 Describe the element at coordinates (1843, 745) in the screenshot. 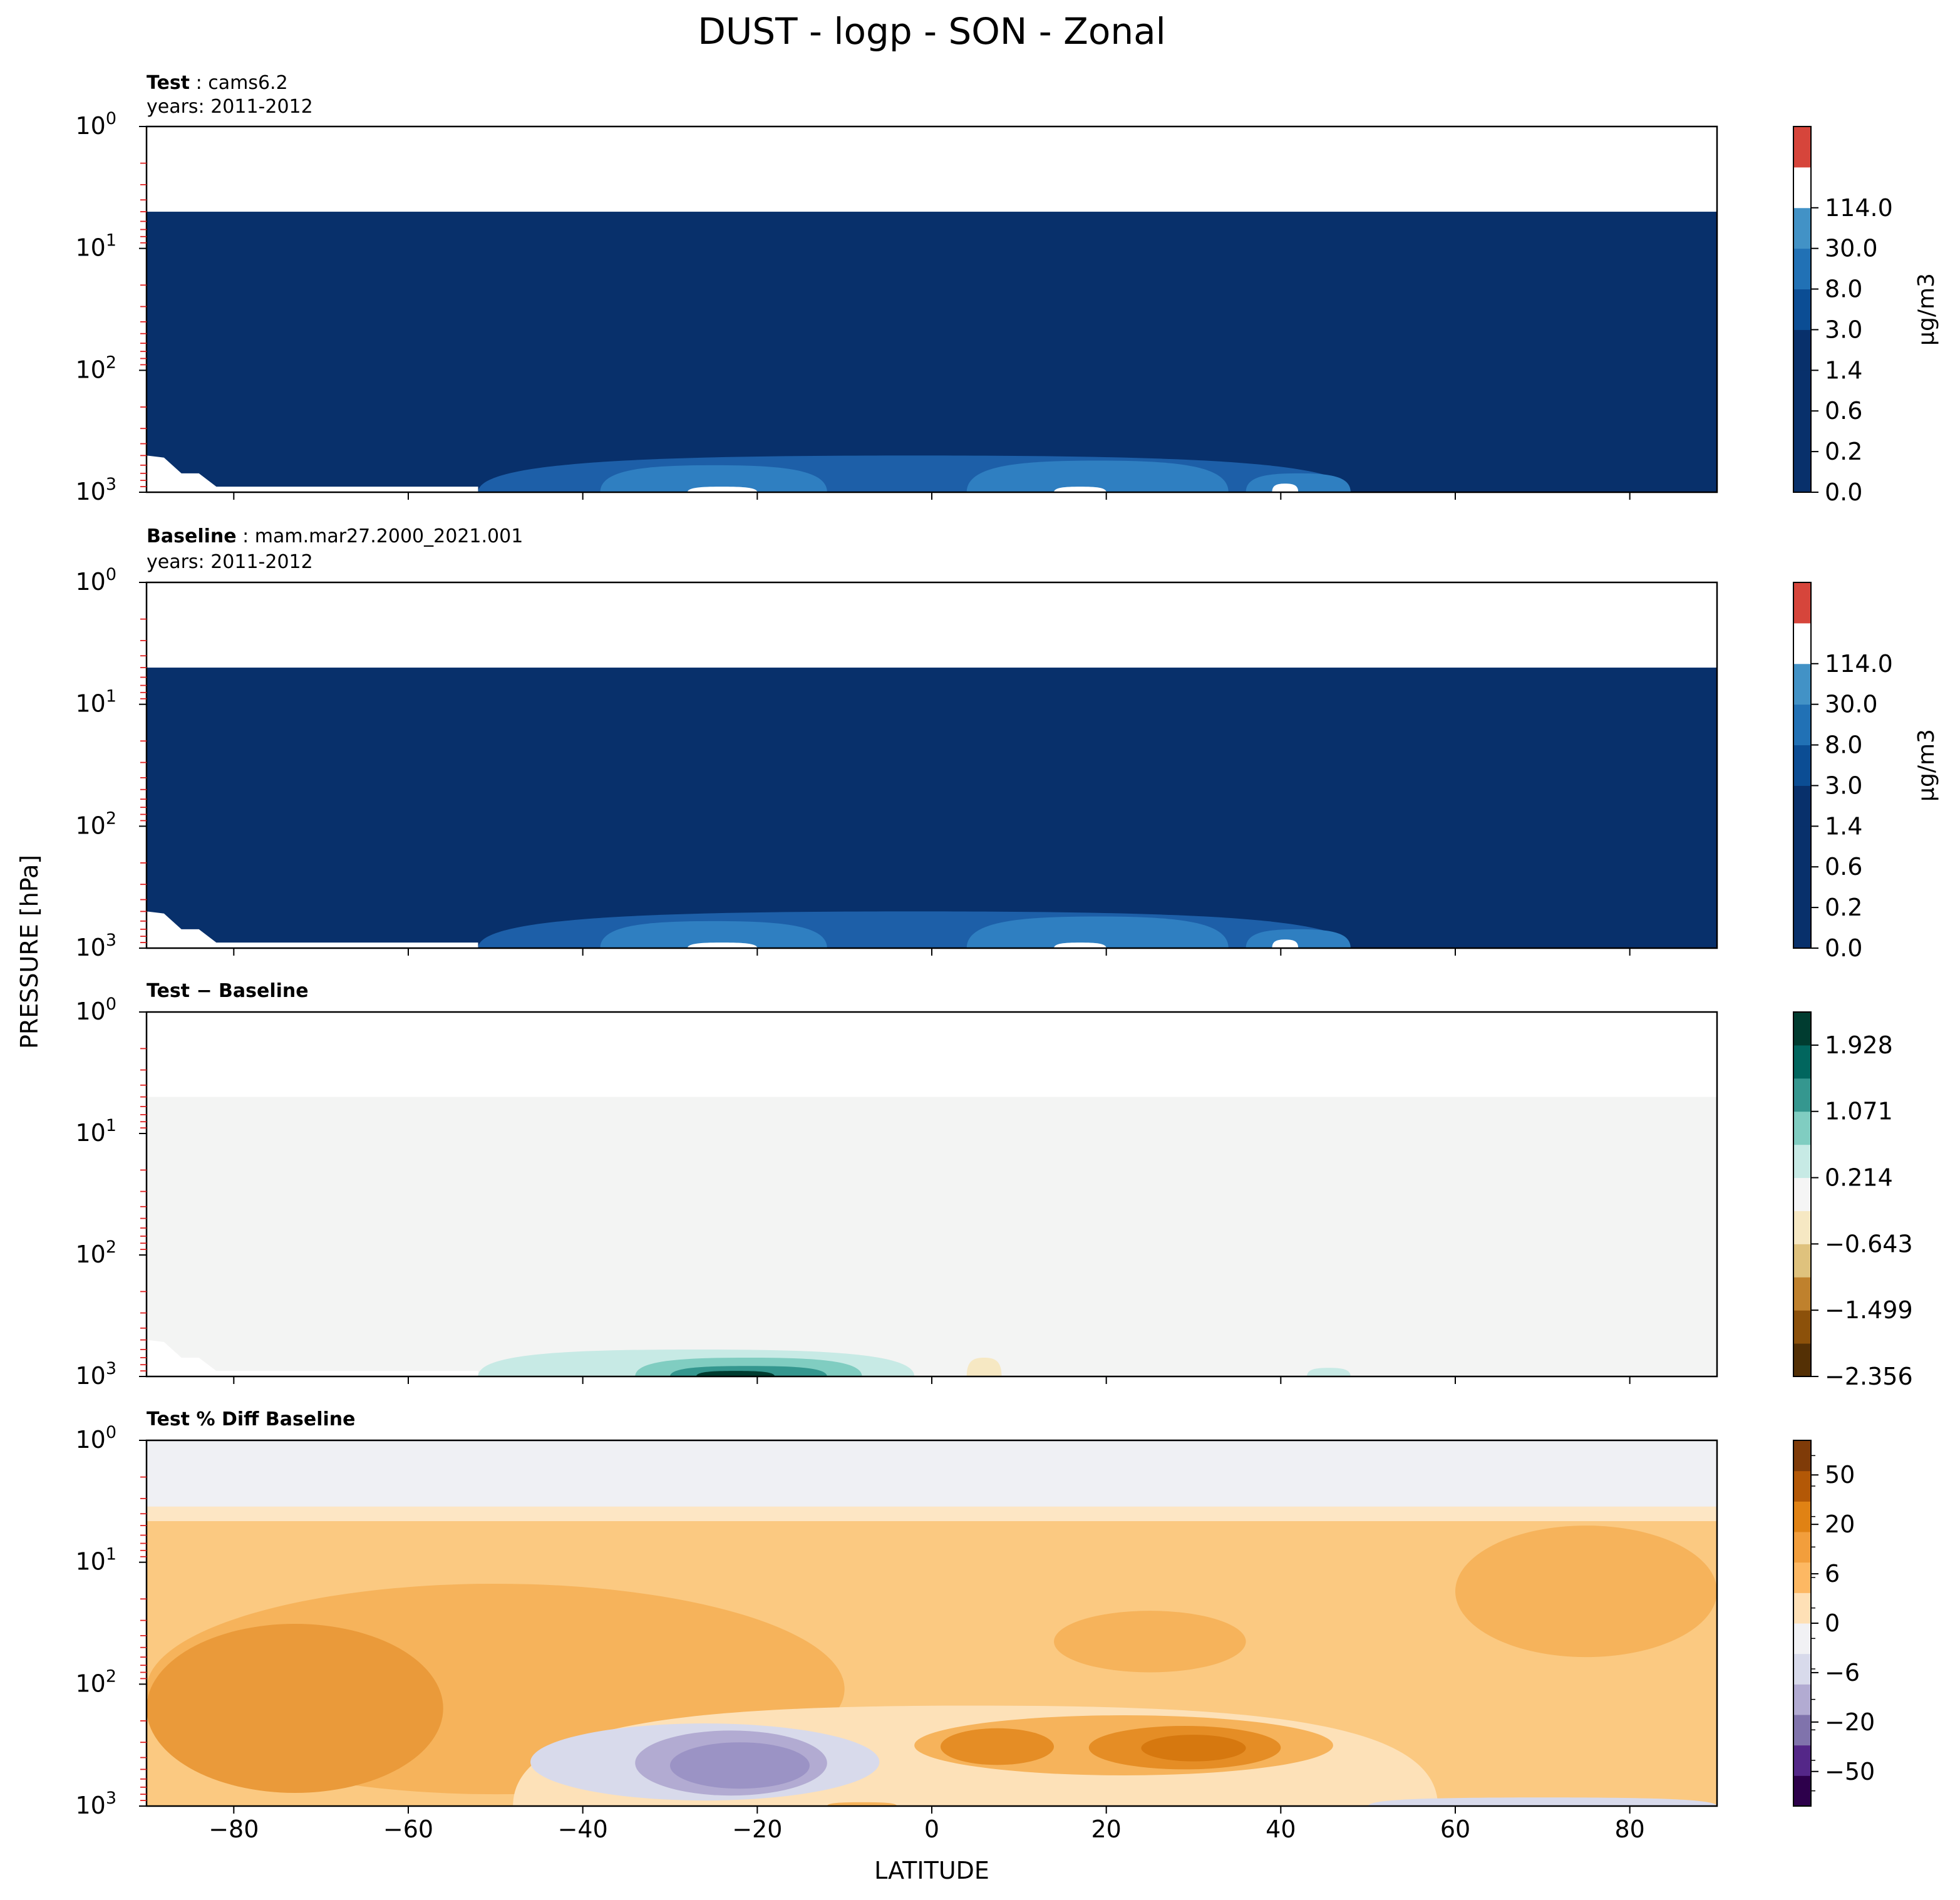

I see `colorbar-tick-label: 8.0` at that location.